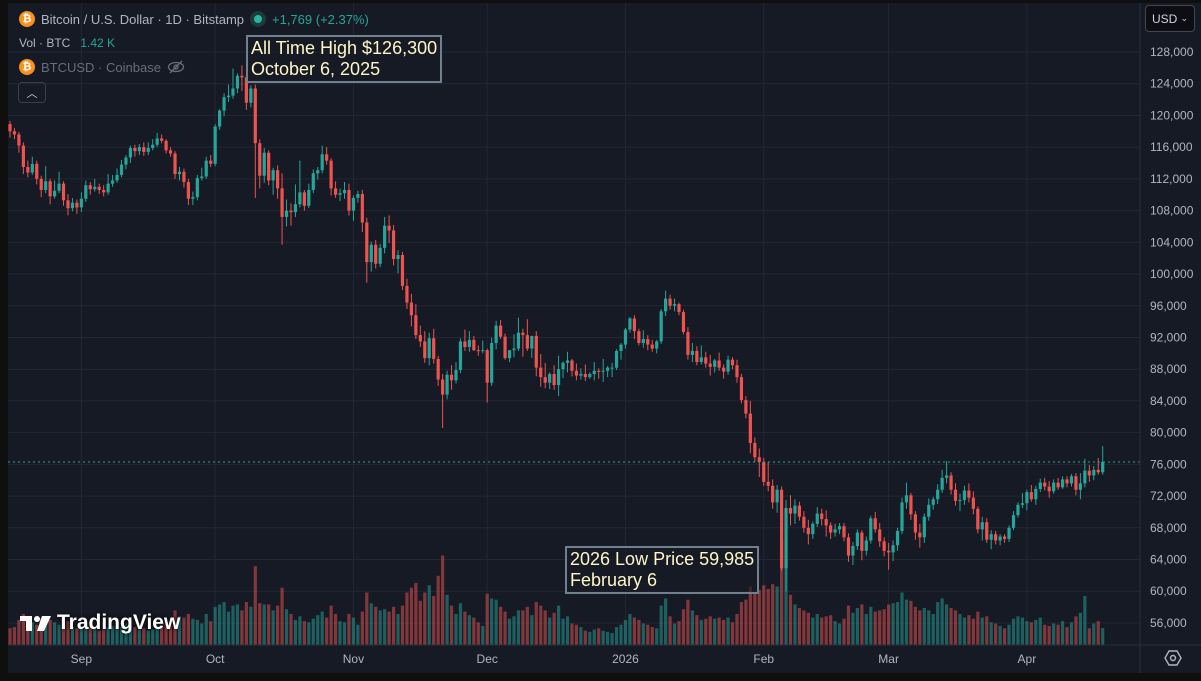 The image size is (1201, 681). What do you see at coordinates (176, 67) in the screenshot?
I see `eye-slash-icon` at bounding box center [176, 67].